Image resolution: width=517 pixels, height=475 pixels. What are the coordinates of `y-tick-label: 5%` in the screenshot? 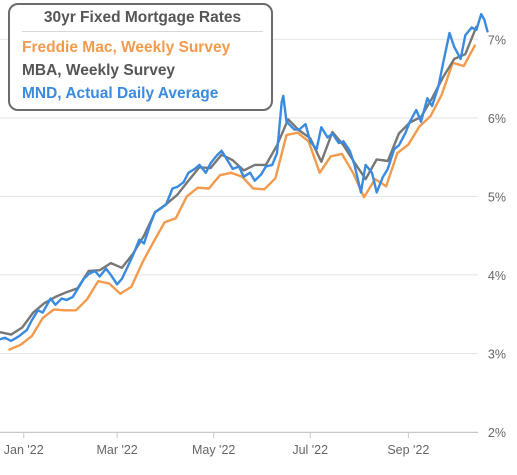 It's located at (497, 197).